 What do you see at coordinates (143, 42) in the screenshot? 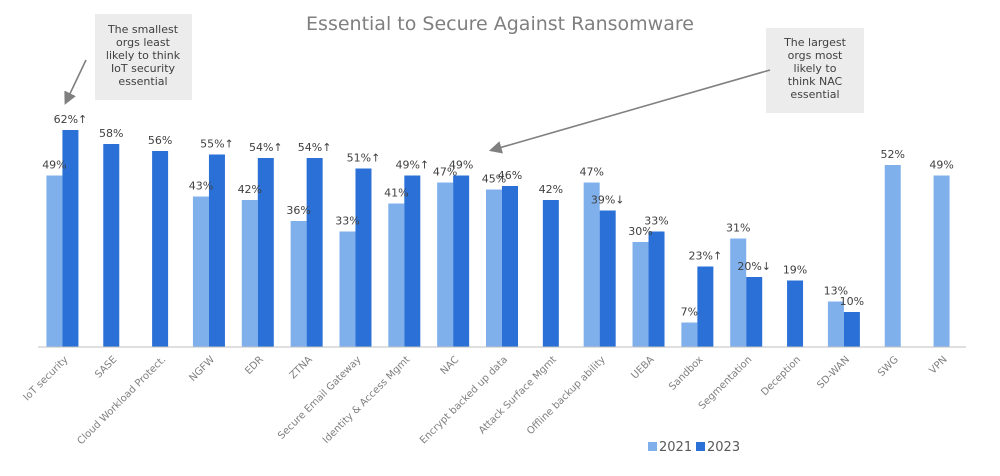
I see `annotation-text: orgs least` at bounding box center [143, 42].